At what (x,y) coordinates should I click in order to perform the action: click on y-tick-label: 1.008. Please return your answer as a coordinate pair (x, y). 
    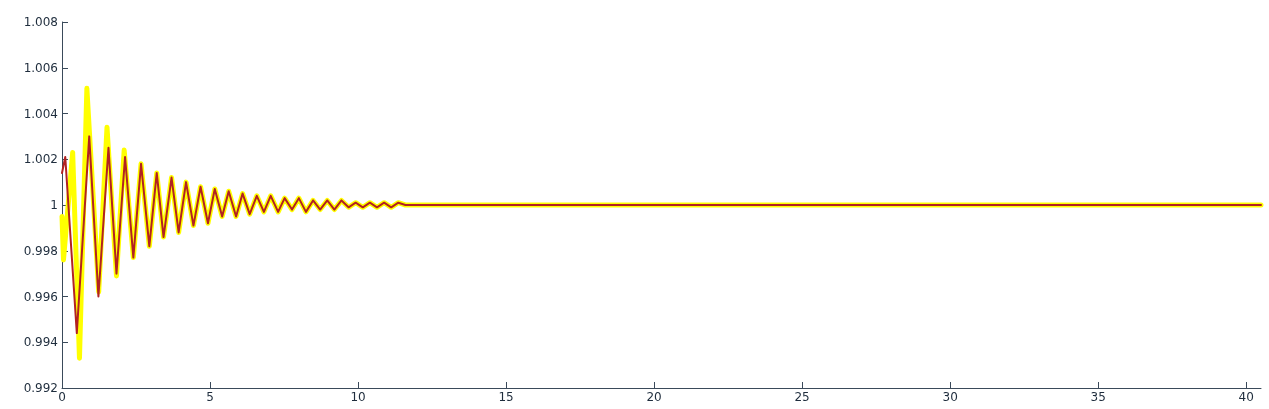
    Looking at the image, I should click on (40, 22).